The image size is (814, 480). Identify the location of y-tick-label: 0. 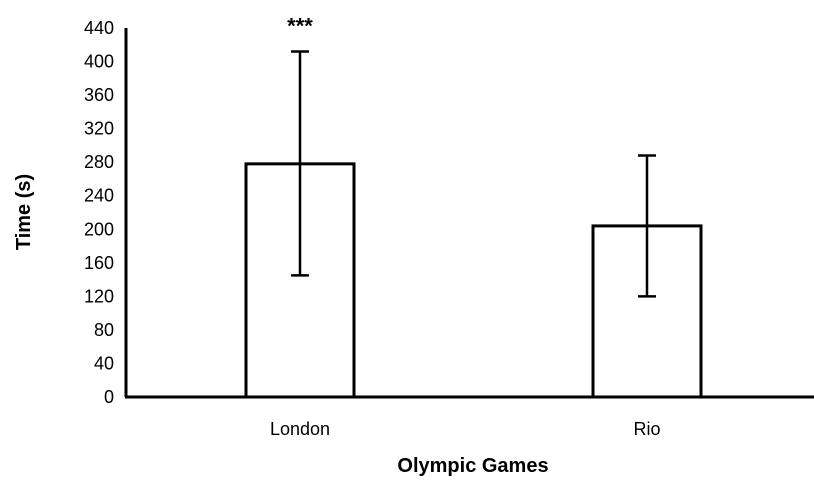
(109, 397).